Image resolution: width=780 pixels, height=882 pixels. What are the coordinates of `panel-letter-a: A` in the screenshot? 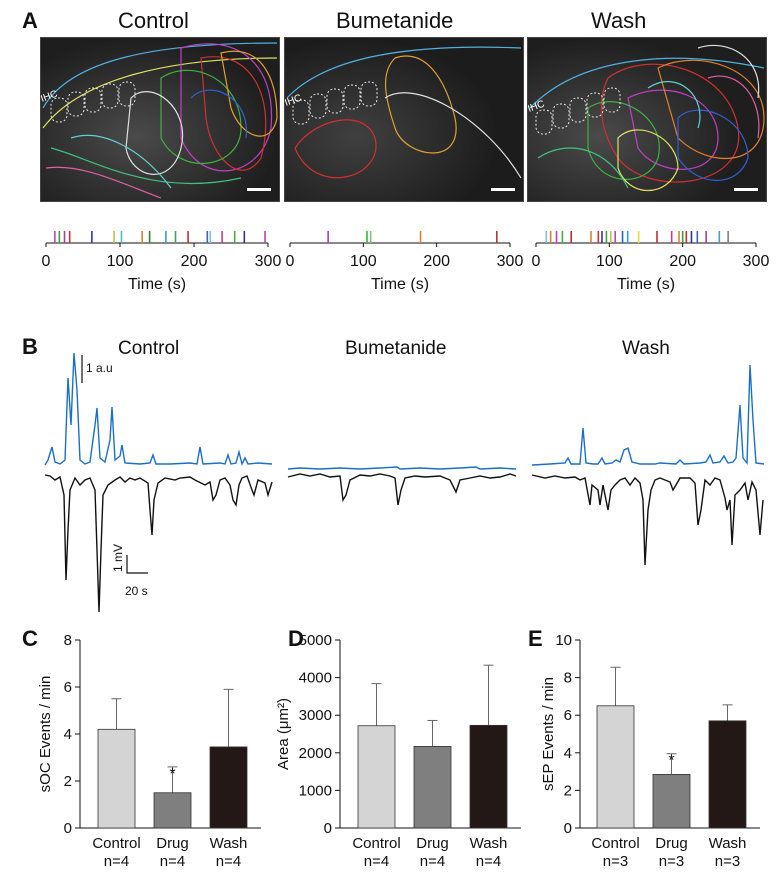 It's located at (30, 20).